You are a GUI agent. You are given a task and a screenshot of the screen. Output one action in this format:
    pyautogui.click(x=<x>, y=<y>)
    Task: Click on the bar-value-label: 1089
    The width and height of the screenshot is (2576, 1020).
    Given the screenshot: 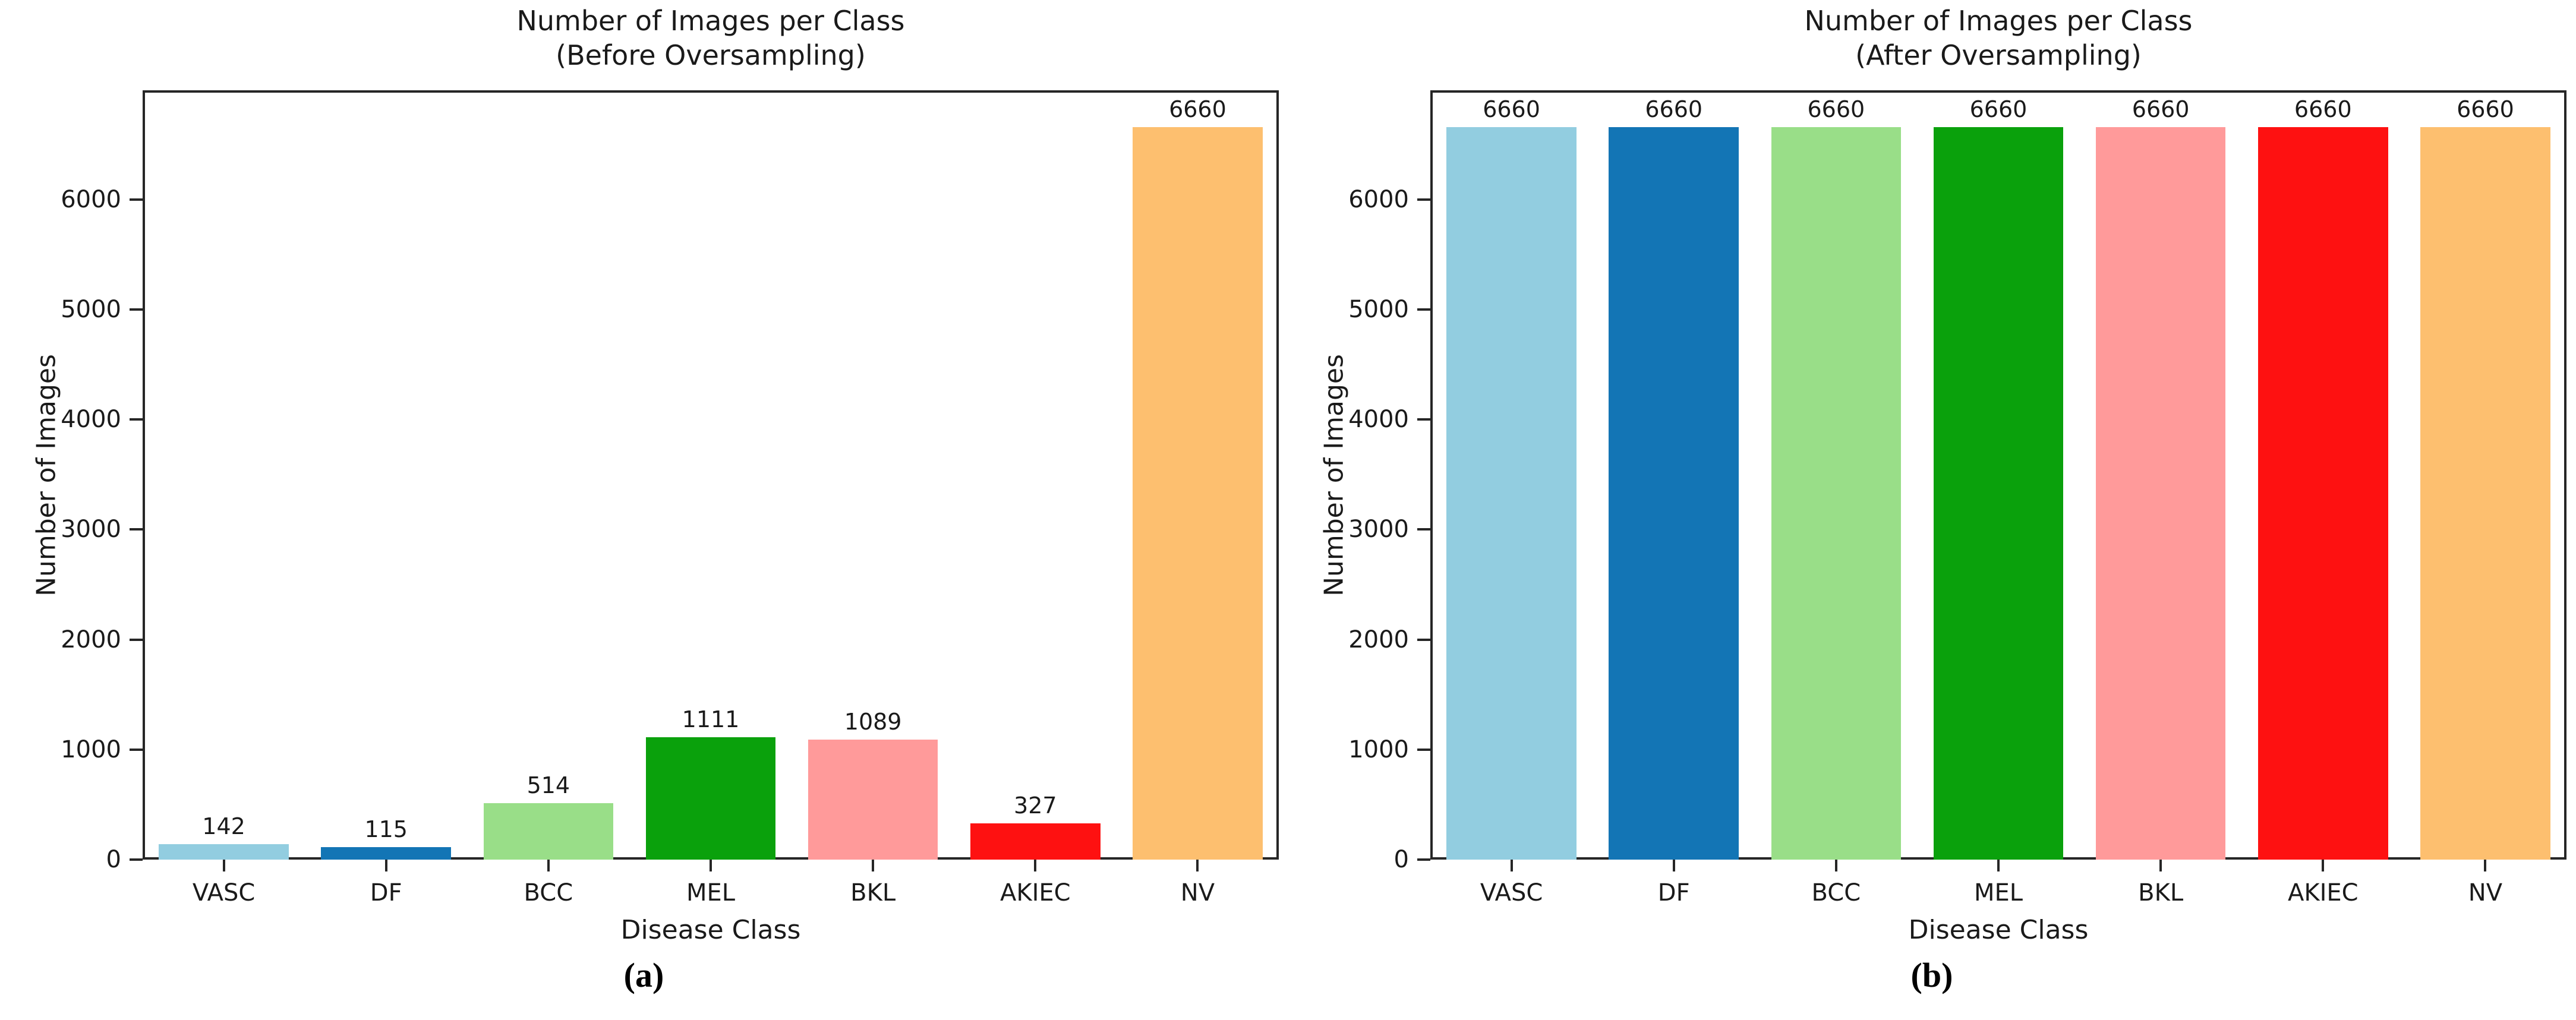 What is the action you would take?
    pyautogui.click(x=873, y=722)
    